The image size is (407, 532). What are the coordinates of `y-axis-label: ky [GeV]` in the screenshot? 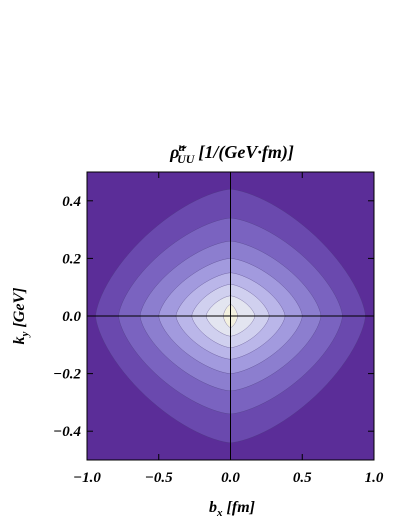 It's located at (21, 316).